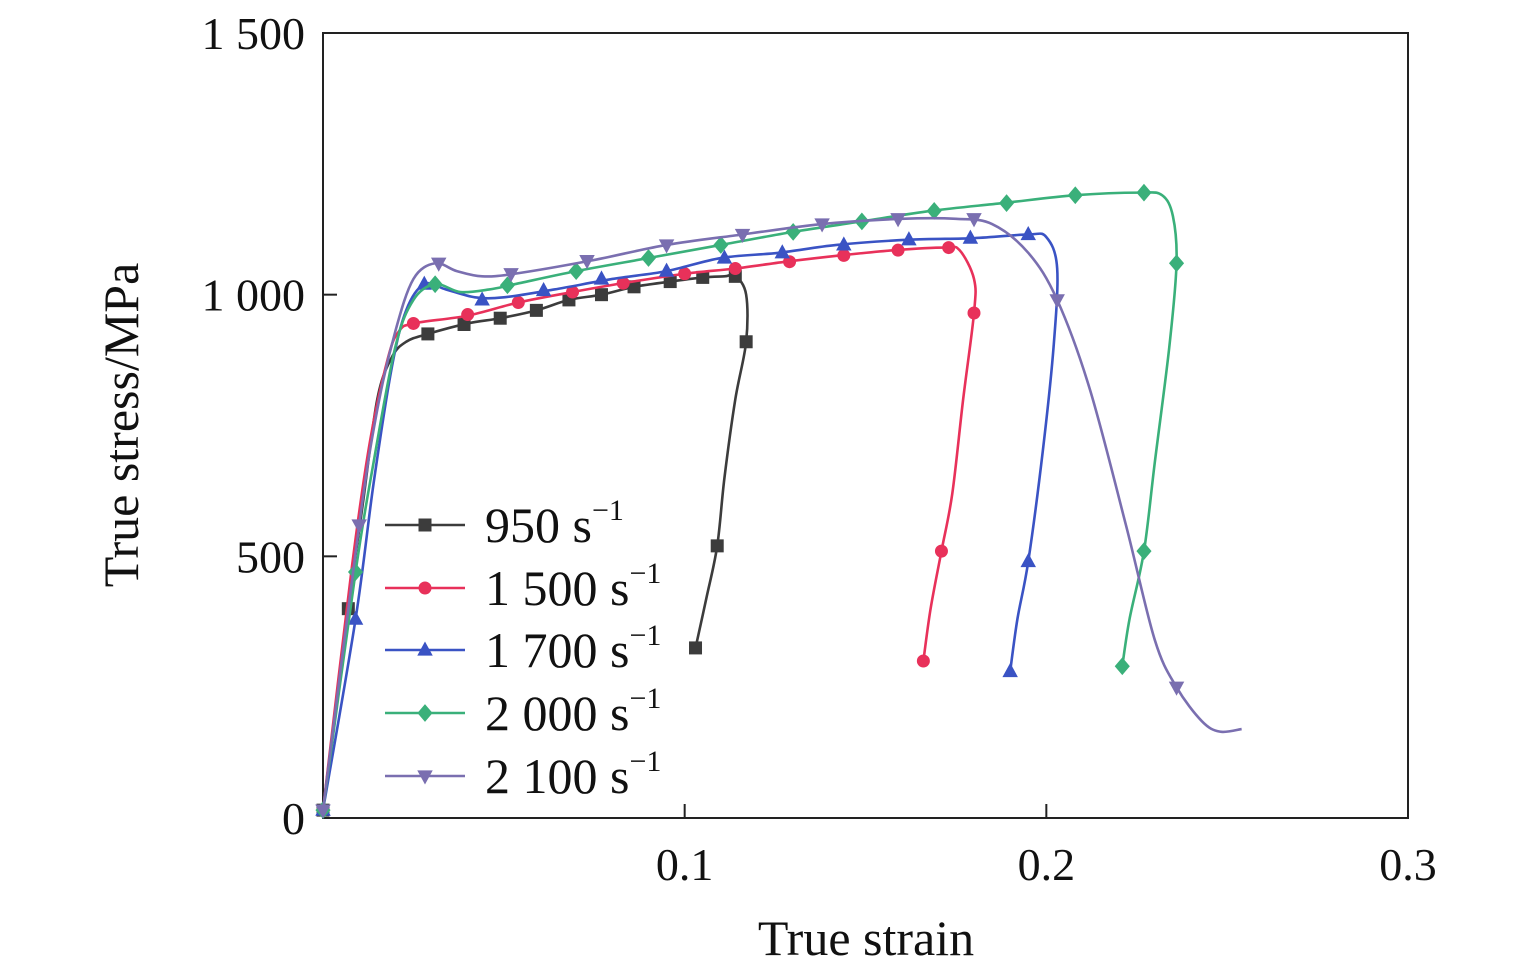  I want to click on legend-label: 2 100 s−1, so click(573, 774).